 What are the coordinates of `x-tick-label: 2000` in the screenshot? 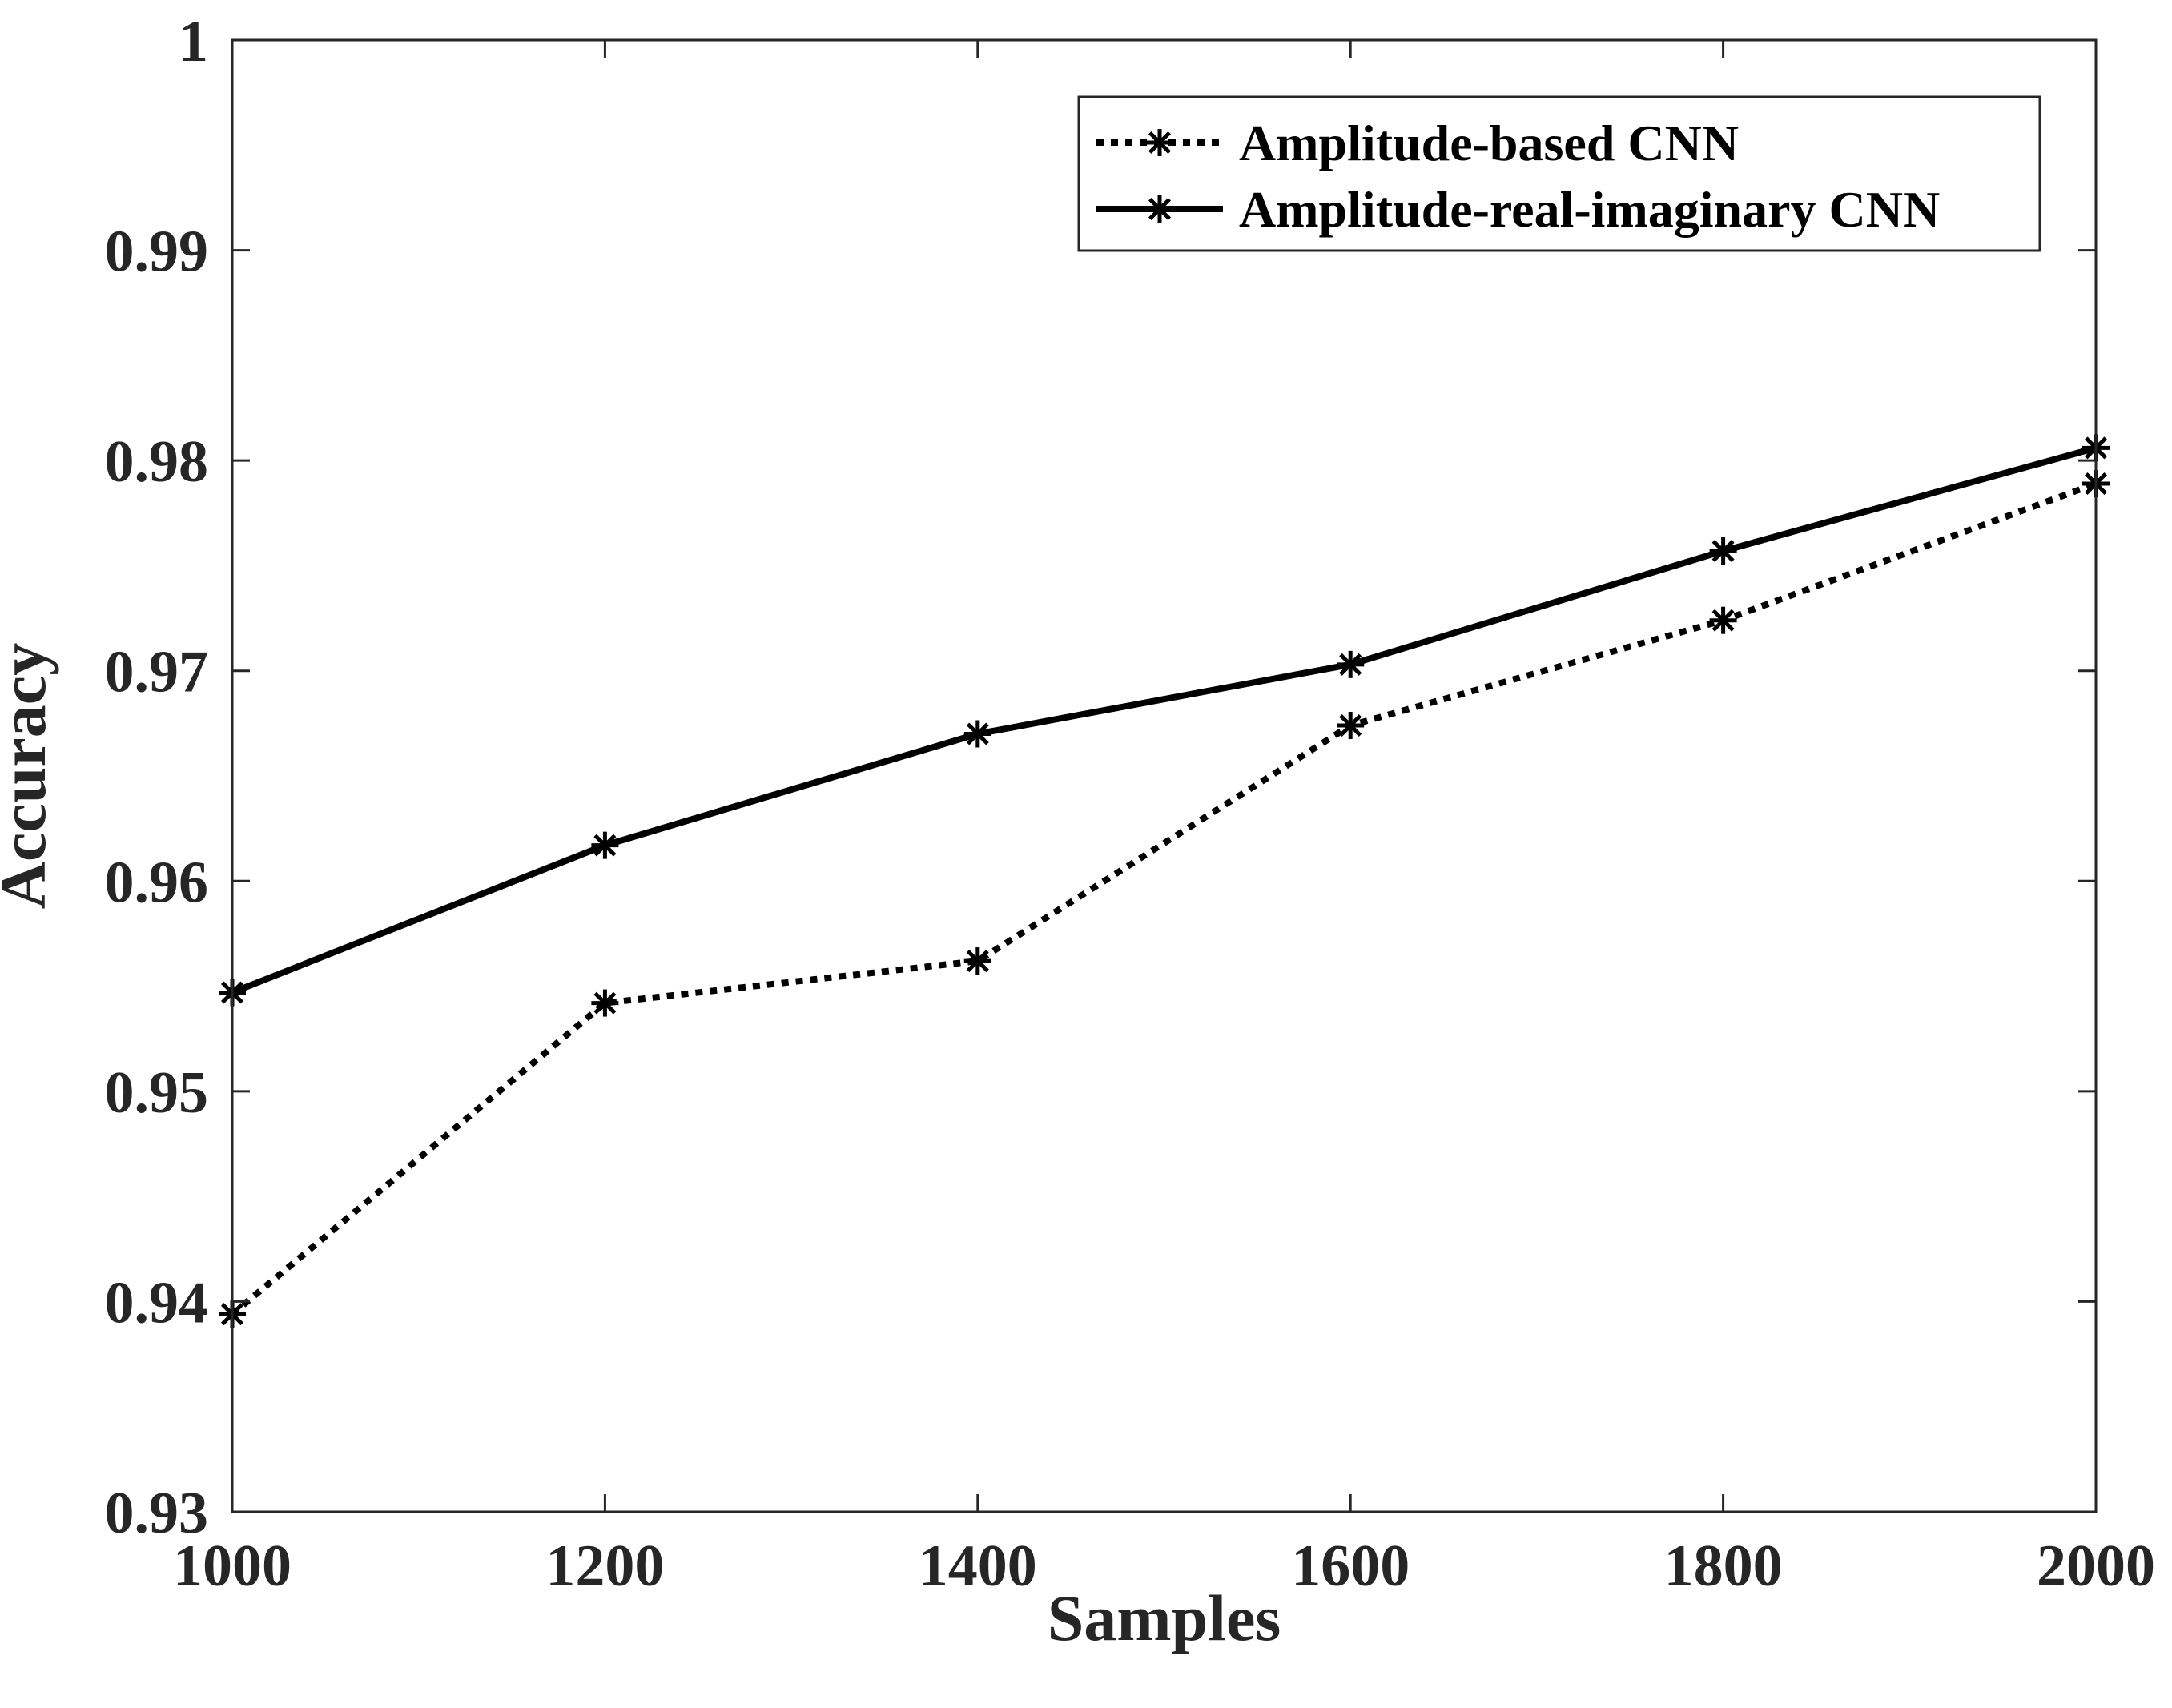 It's located at (2096, 1566).